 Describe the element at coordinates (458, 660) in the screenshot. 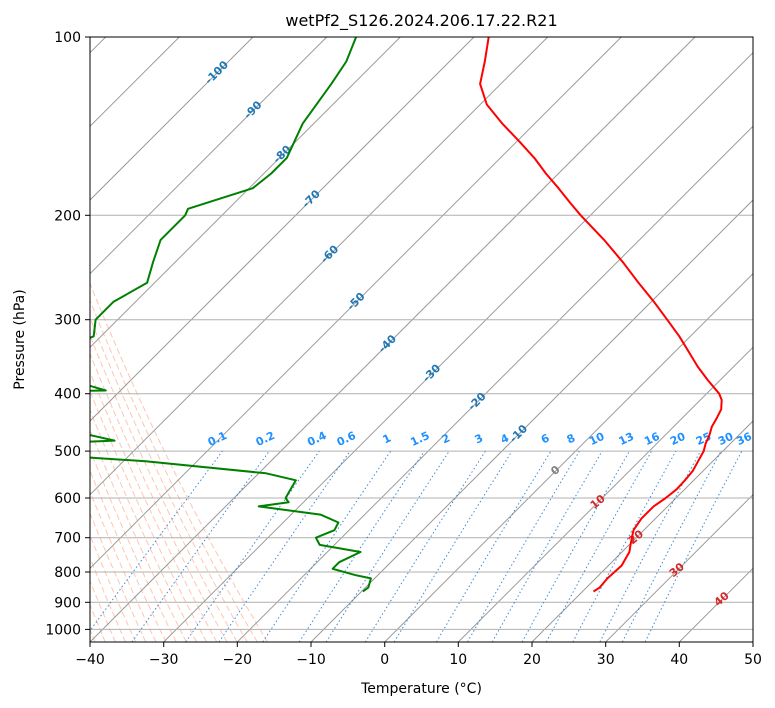

I see `x-tick-label: 10` at that location.